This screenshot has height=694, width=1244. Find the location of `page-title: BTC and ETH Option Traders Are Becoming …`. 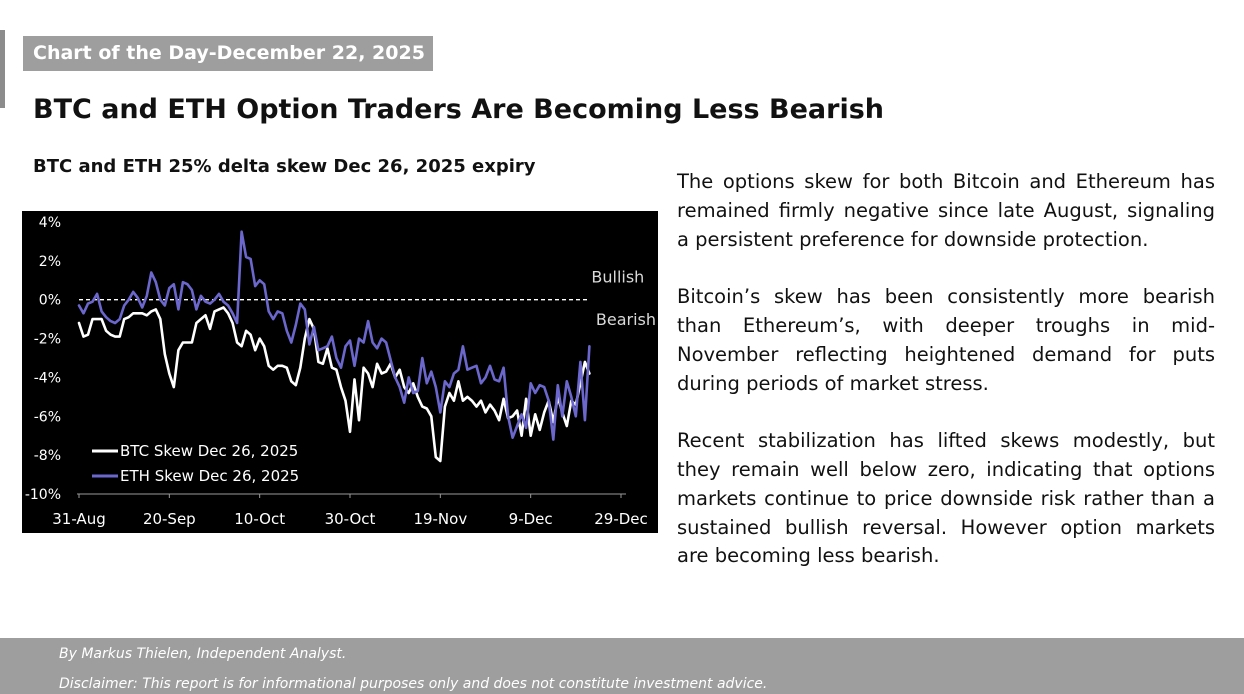

page-title: BTC and ETH Option Traders Are Becoming … is located at coordinates (459, 109).